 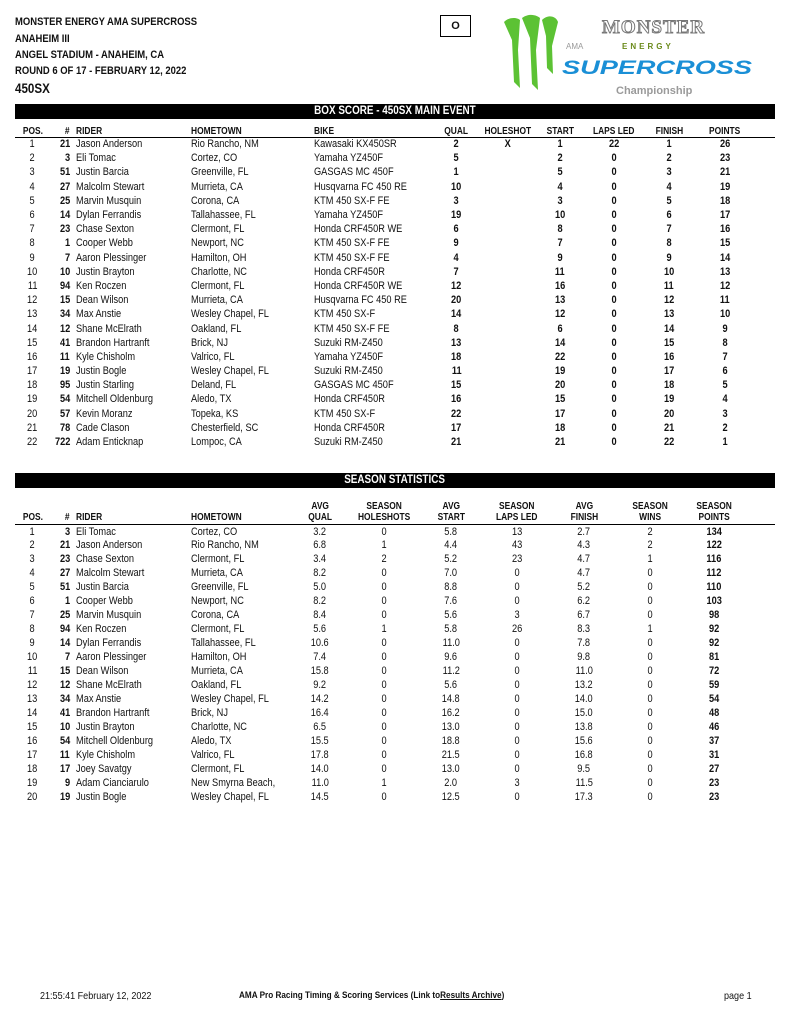 I want to click on cell-value: 4.3, so click(x=584, y=545).